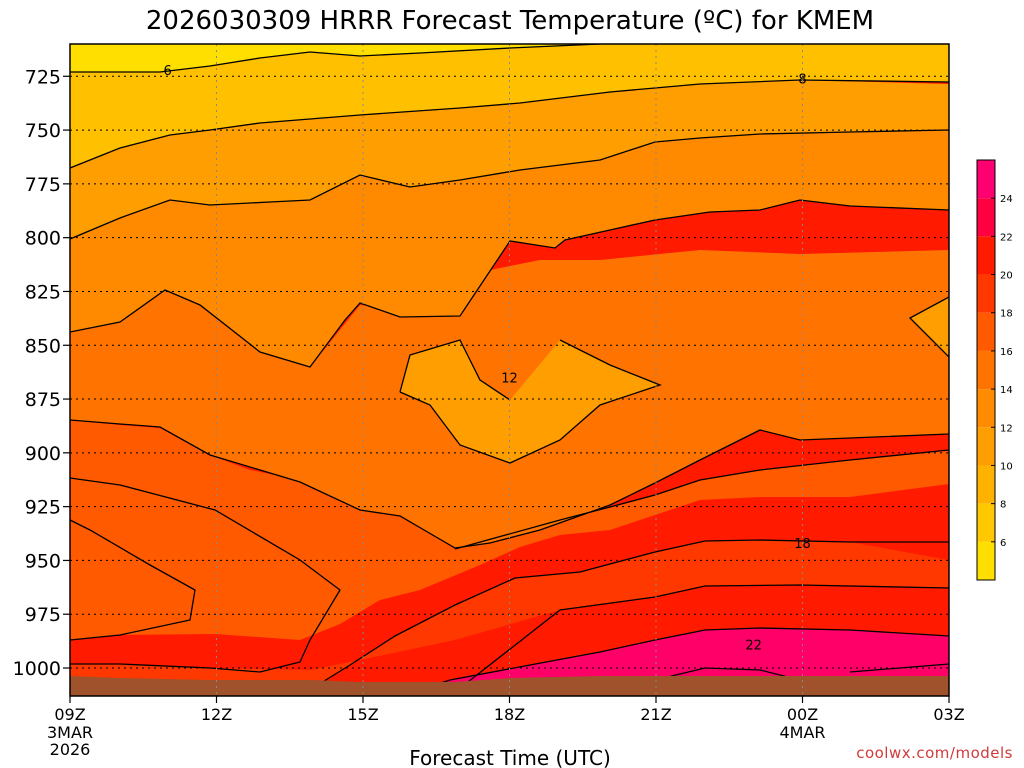  I want to click on contour-line-12b, so click(530, 401).